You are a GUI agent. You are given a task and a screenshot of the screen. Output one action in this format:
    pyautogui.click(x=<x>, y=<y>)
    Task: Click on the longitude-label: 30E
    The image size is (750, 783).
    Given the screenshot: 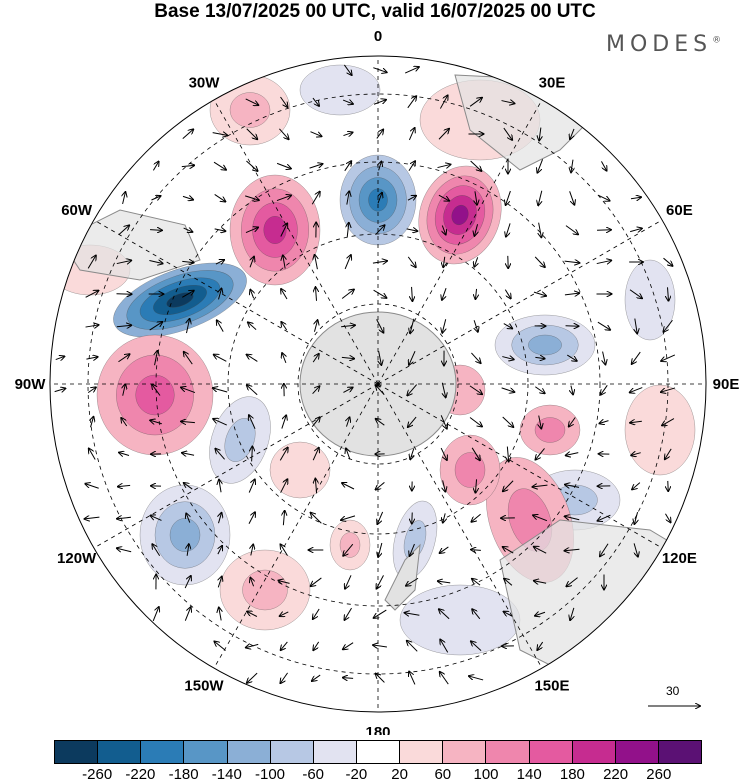 What is the action you would take?
    pyautogui.click(x=552, y=83)
    